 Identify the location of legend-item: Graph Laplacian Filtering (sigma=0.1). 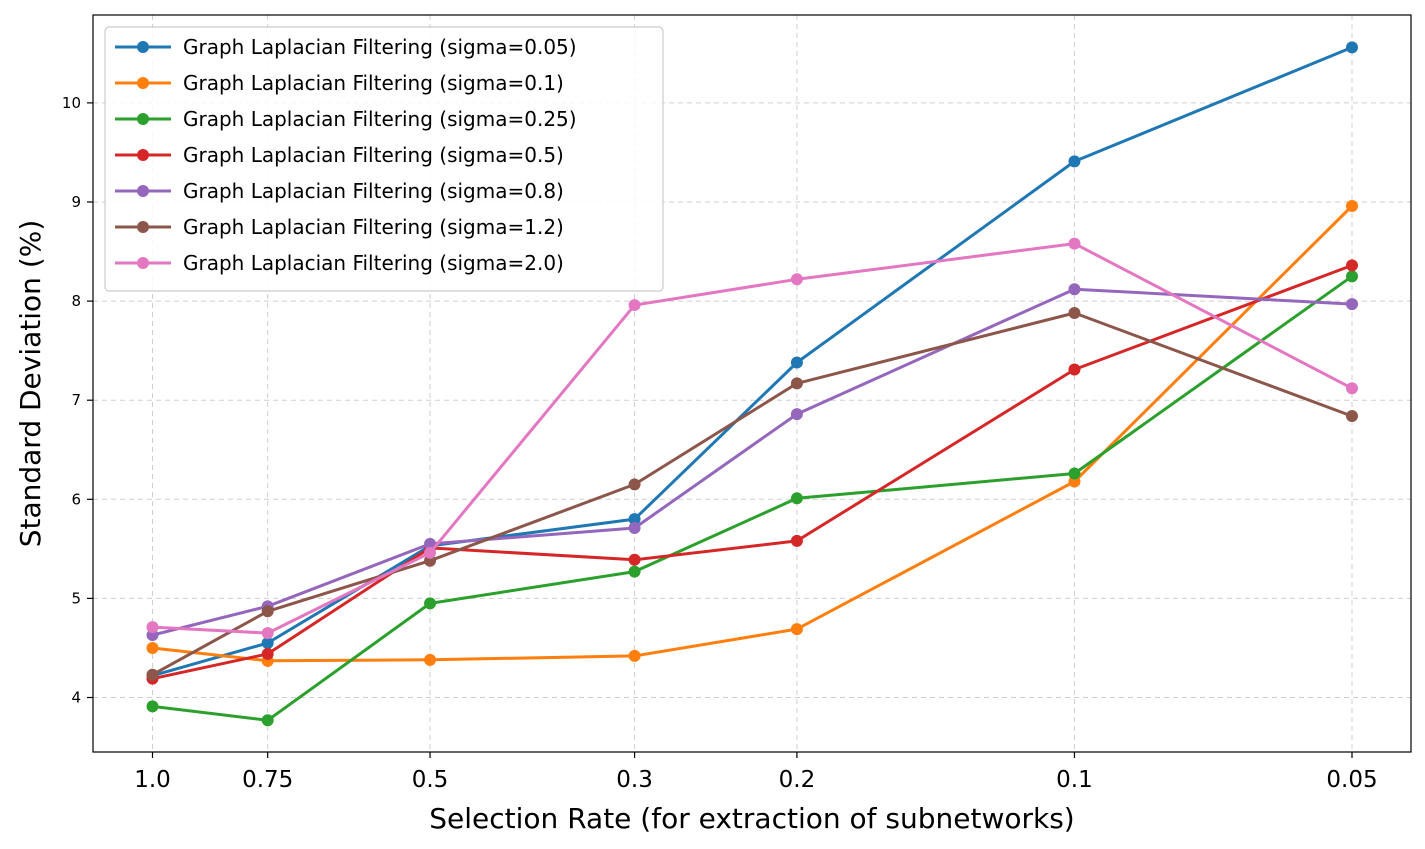
(339, 83).